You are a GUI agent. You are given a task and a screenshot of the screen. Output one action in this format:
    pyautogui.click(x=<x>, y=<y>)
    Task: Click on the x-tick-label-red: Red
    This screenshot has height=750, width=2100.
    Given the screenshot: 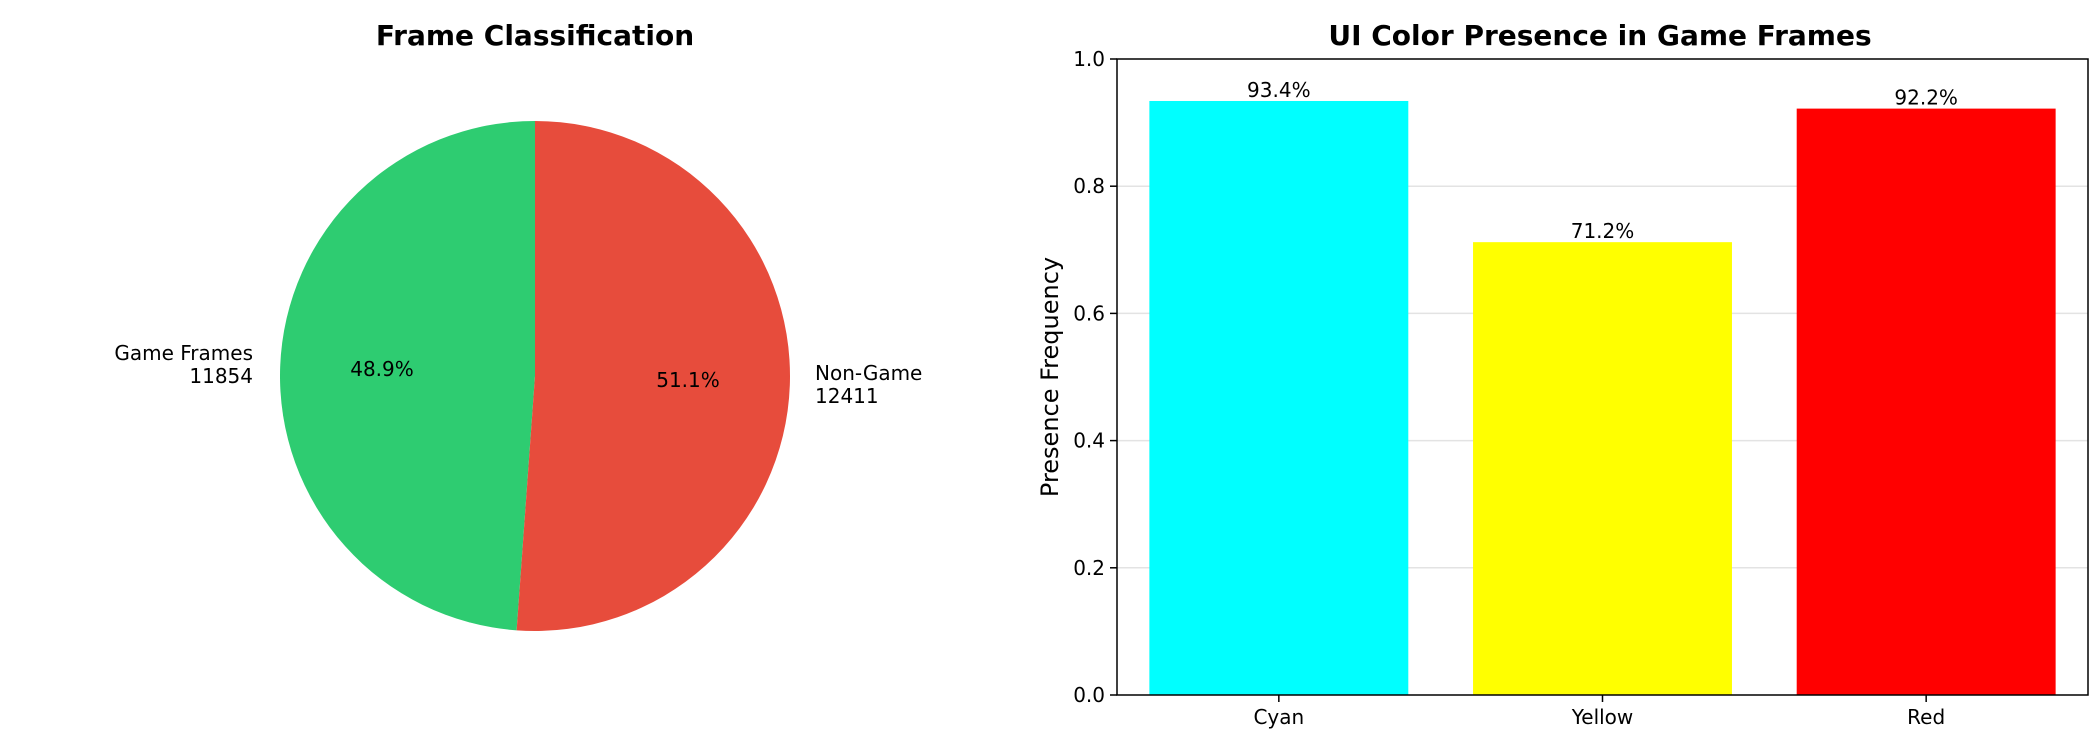 What is the action you would take?
    pyautogui.click(x=1926, y=717)
    